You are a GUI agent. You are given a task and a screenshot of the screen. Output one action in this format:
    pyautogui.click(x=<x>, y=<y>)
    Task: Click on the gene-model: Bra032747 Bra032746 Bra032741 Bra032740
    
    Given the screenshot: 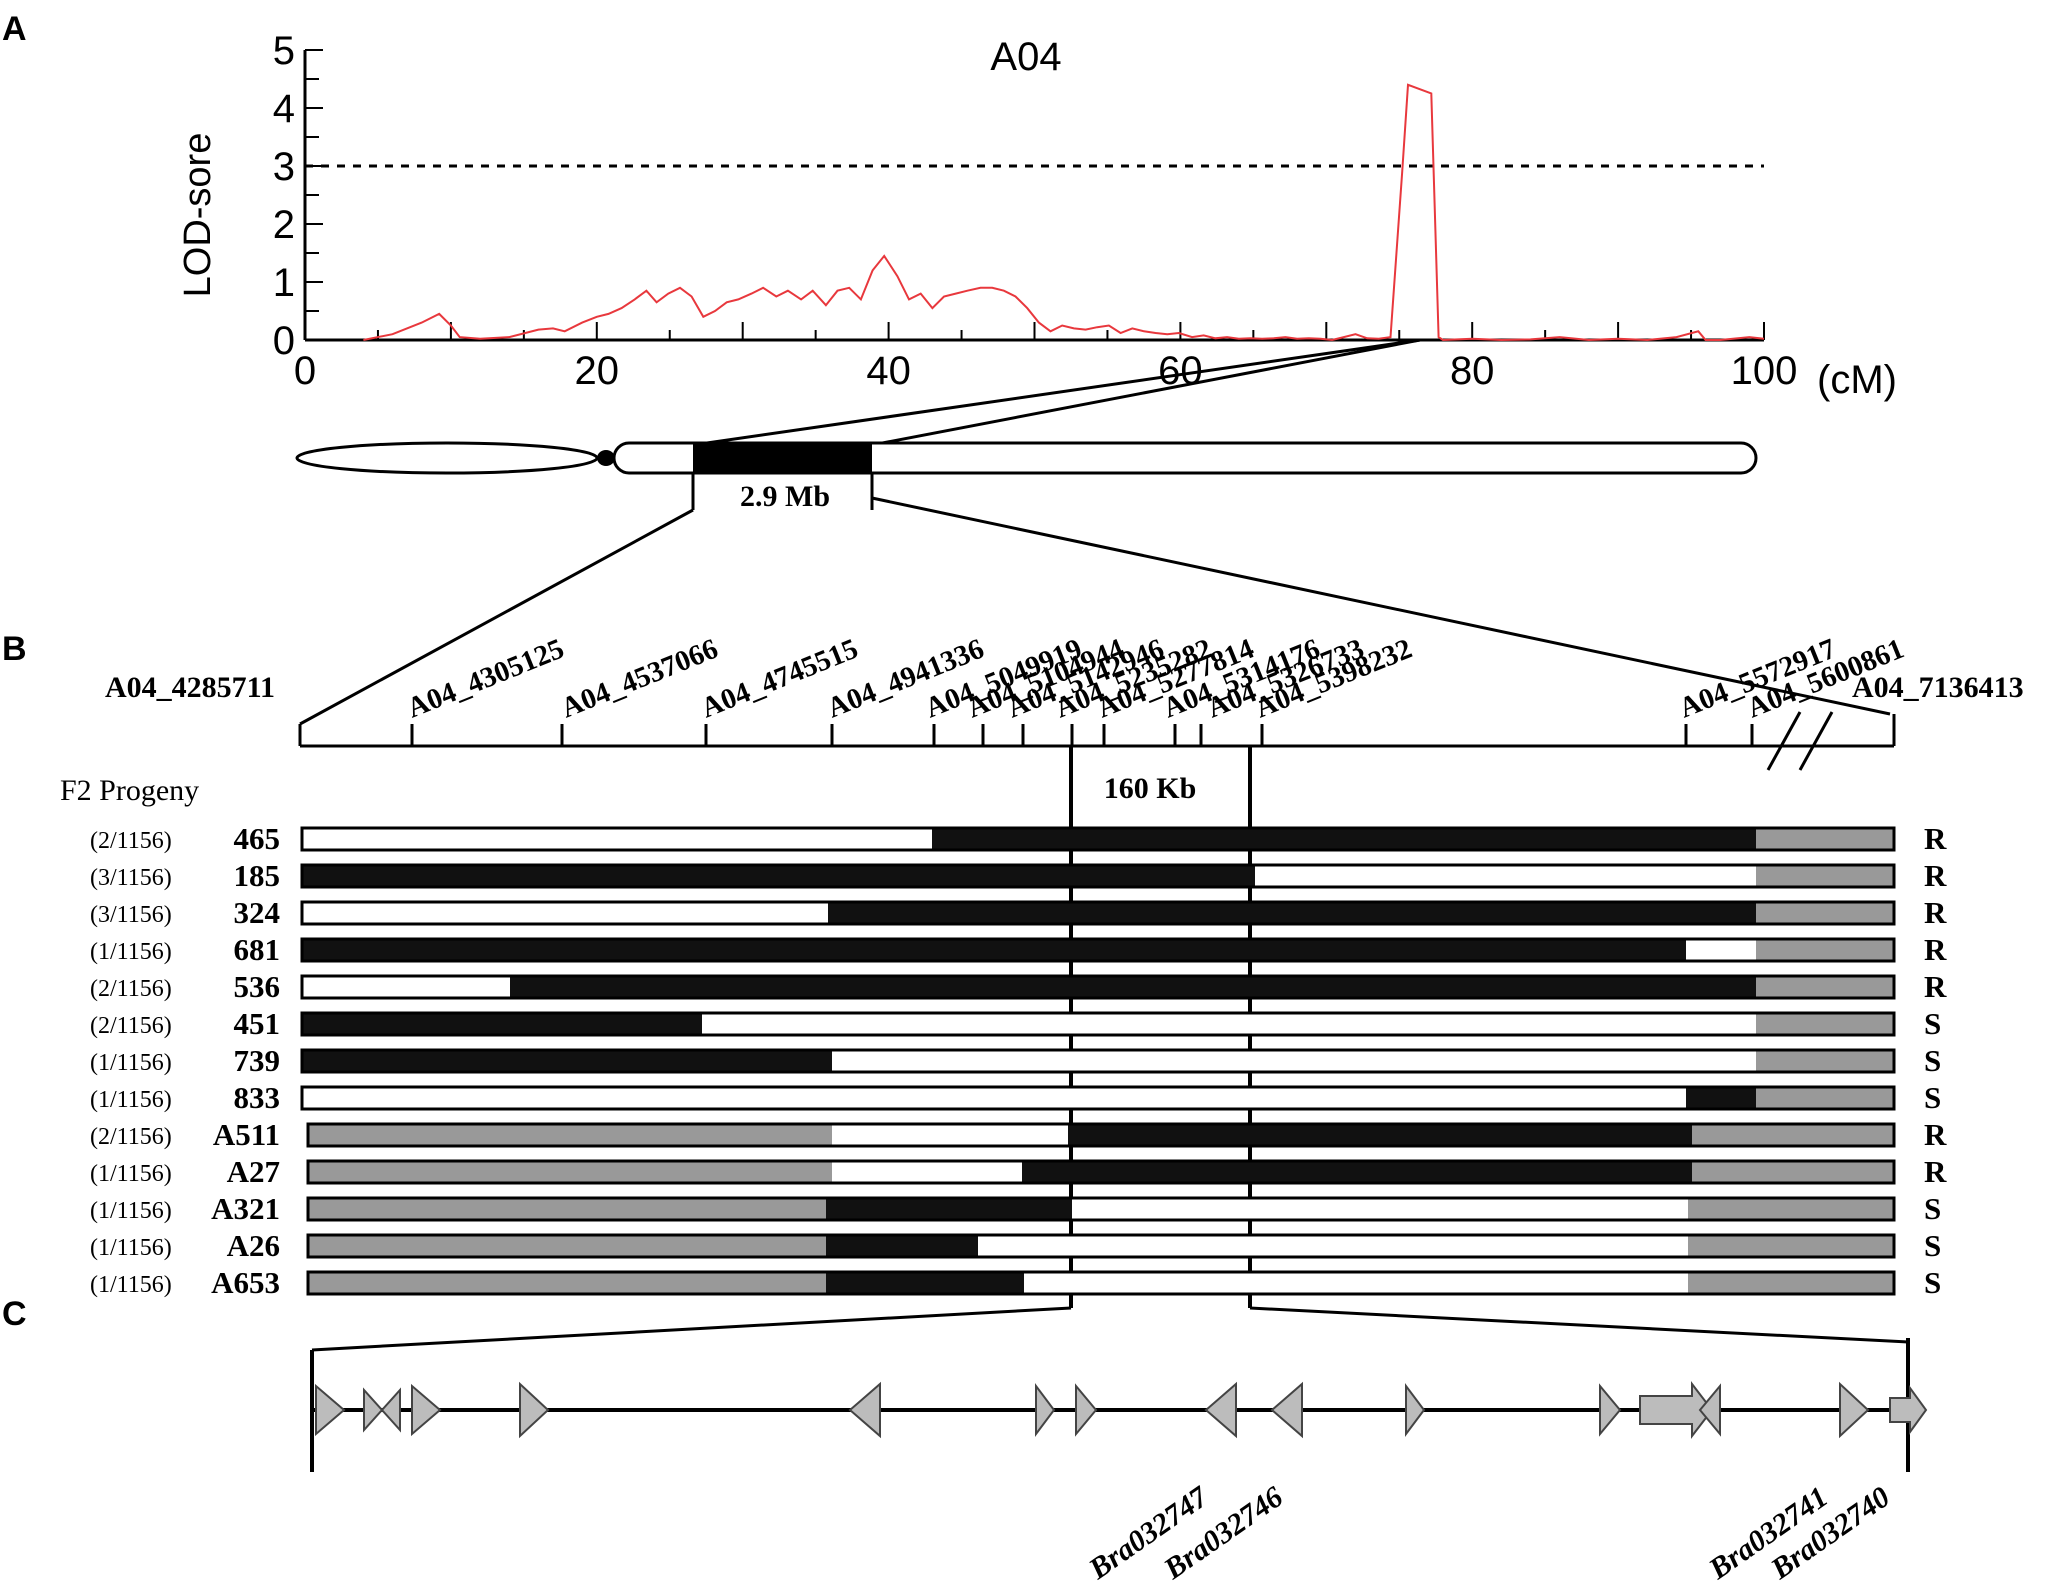 What is the action you would take?
    pyautogui.click(x=1119, y=1460)
    